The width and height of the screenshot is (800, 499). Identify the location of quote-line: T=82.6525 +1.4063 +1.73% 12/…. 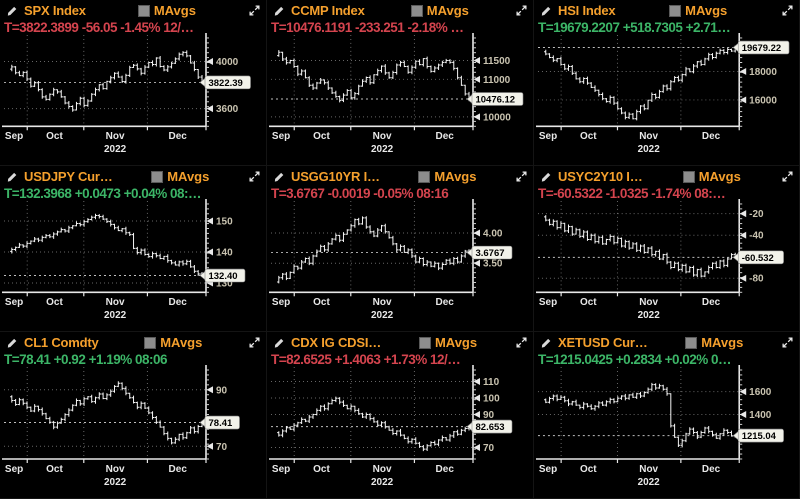
(366, 359).